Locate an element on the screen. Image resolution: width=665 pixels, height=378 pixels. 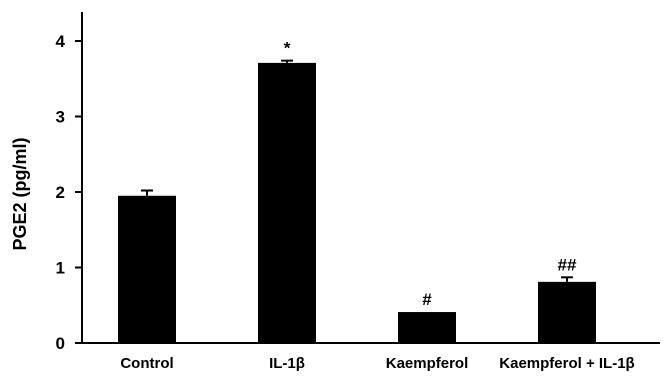
category-label-1: IL-1β is located at coordinates (287, 363).